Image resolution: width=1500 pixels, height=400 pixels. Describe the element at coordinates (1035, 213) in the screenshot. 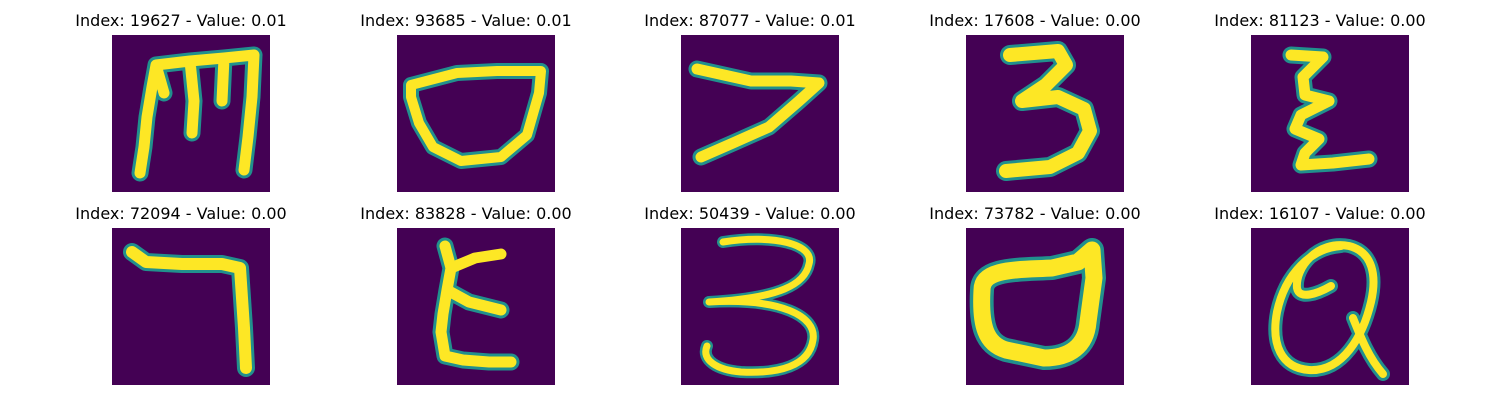

I see `panel-title: Index: 73782 - Value: 0.00` at that location.